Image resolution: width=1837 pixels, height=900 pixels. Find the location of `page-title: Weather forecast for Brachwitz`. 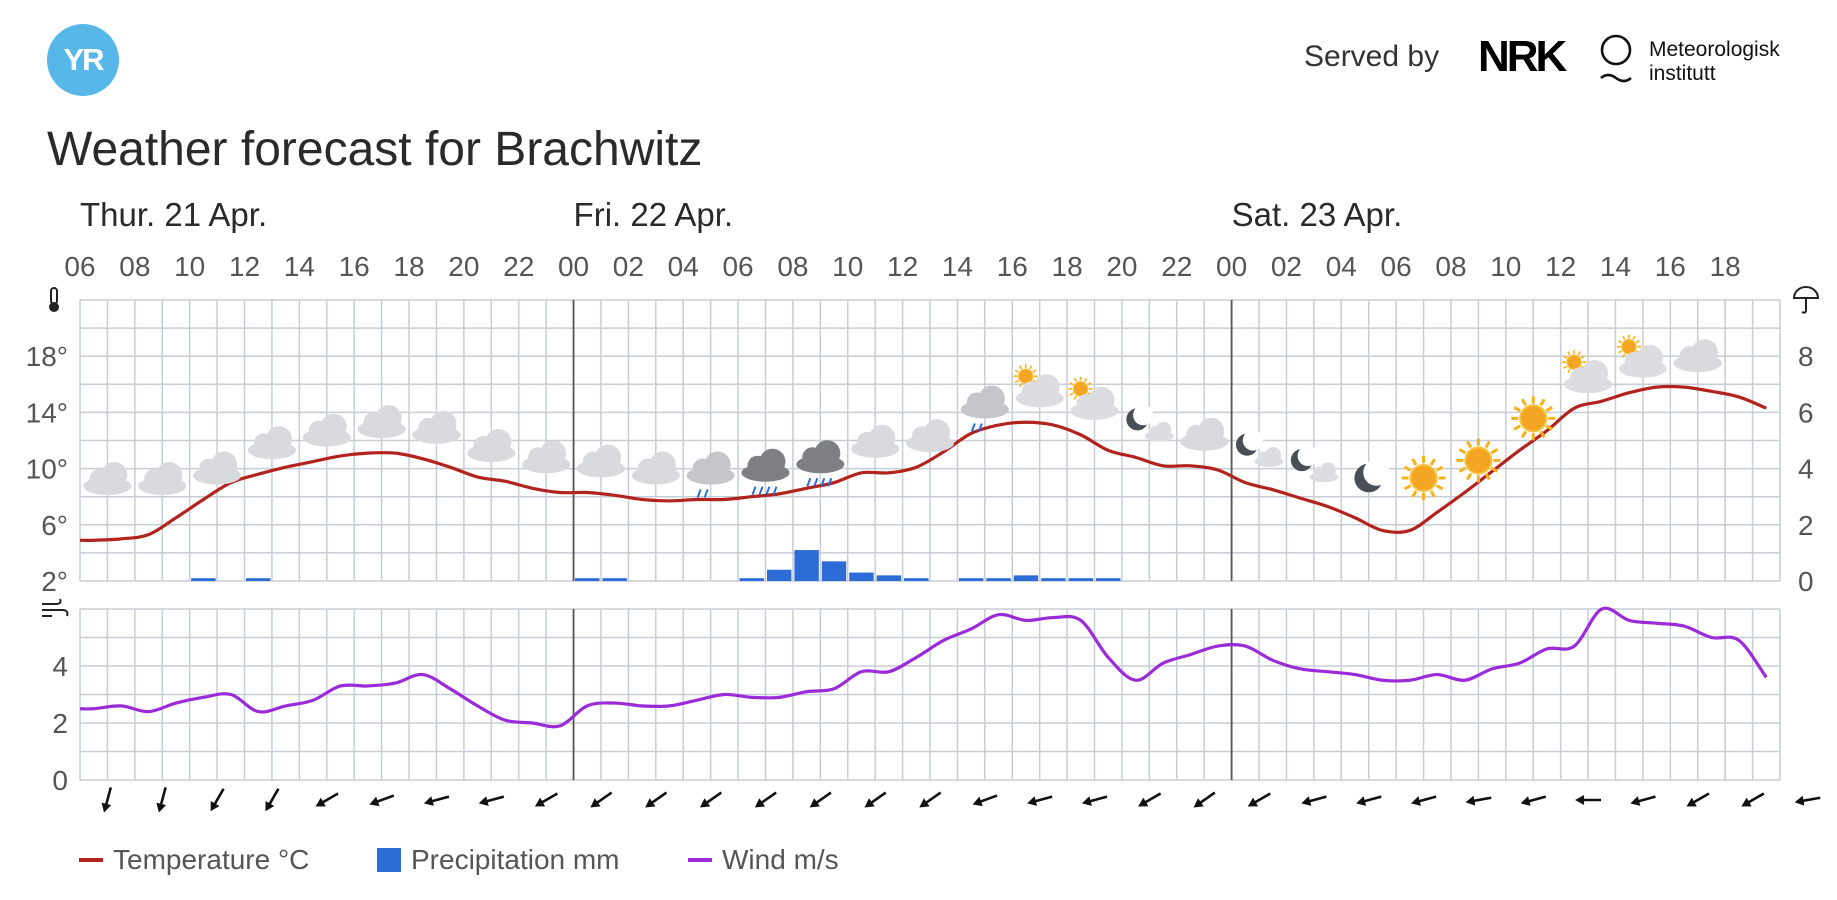

page-title: Weather forecast for Brachwitz is located at coordinates (375, 149).